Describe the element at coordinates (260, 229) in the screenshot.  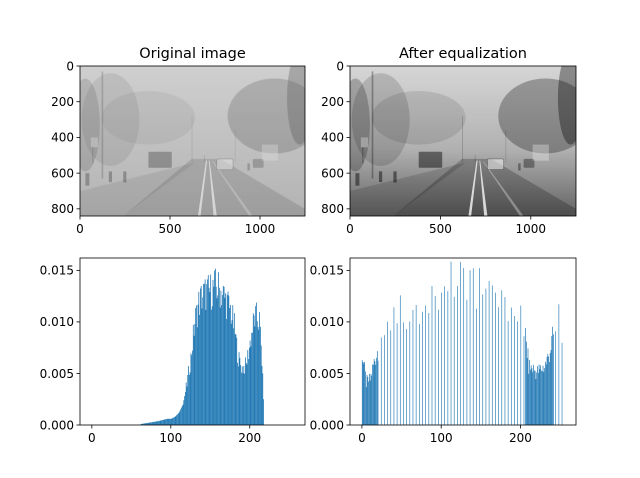
I see `xtick-label: 1000` at that location.